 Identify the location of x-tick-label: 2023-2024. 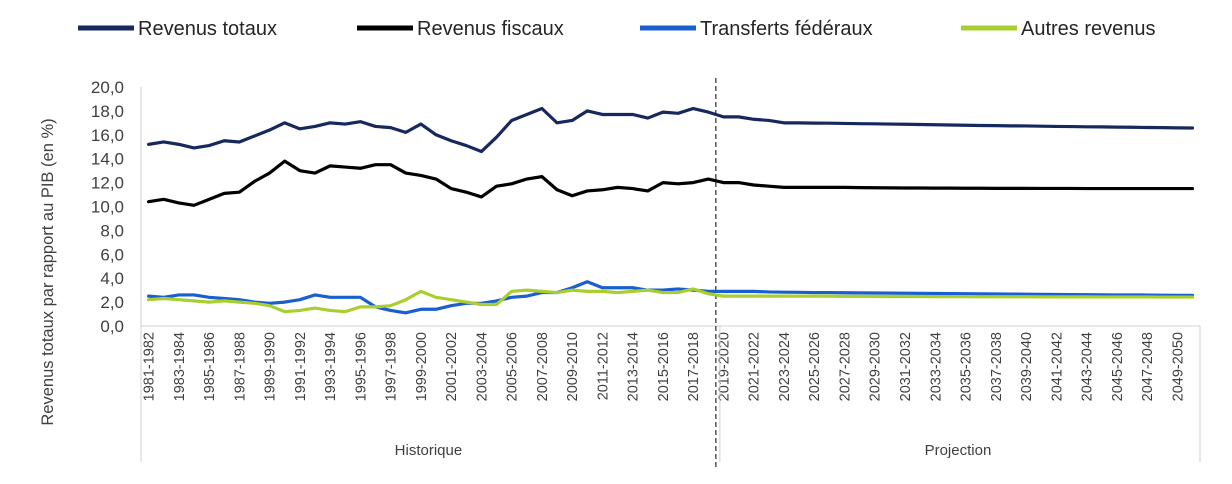
(785, 366).